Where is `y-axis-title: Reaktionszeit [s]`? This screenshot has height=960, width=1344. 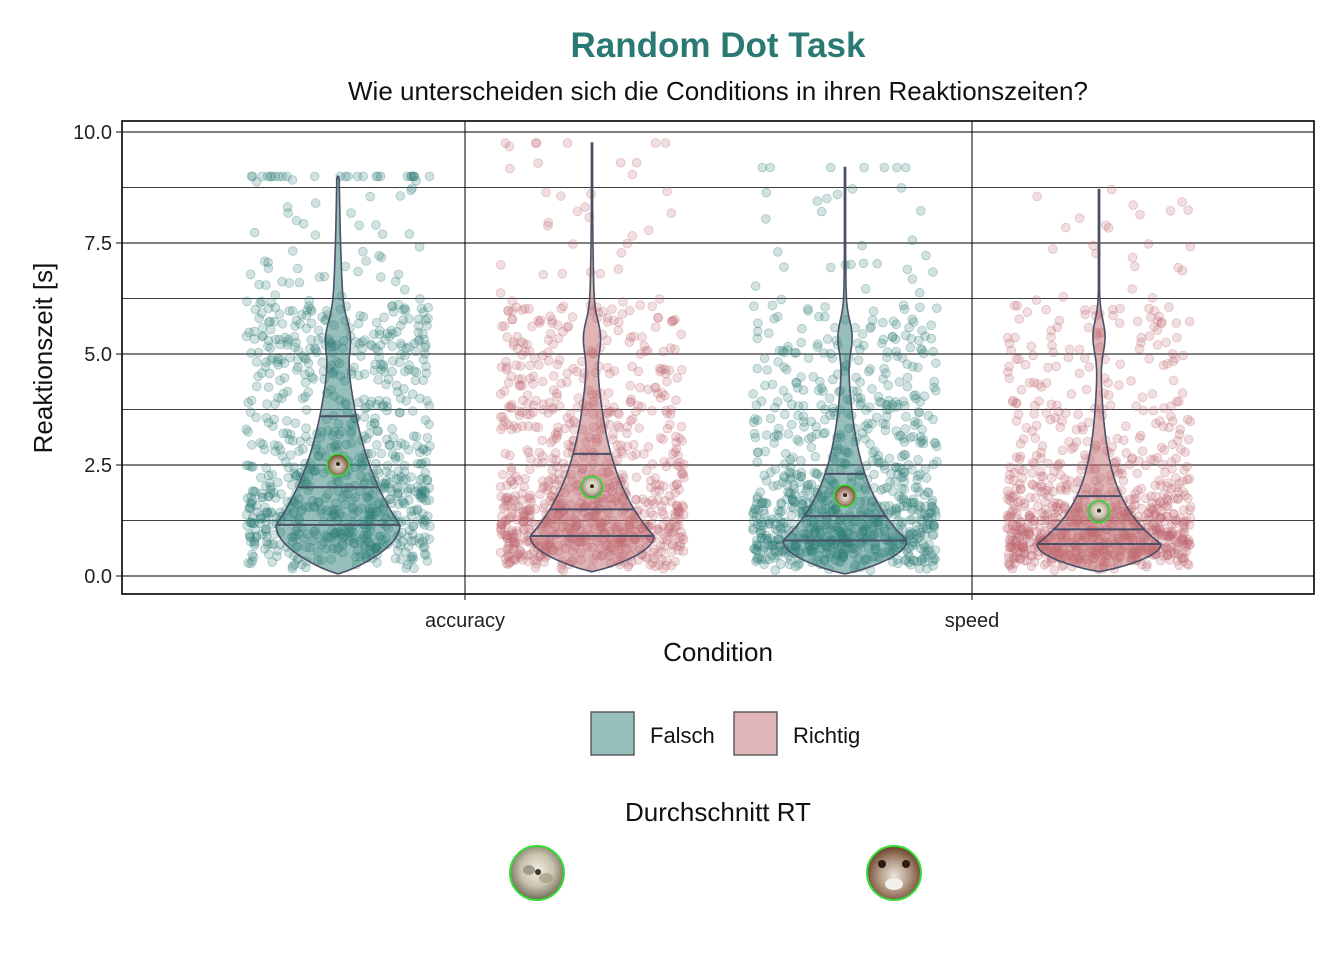
y-axis-title: Reaktionszeit [s] is located at coordinates (43, 358).